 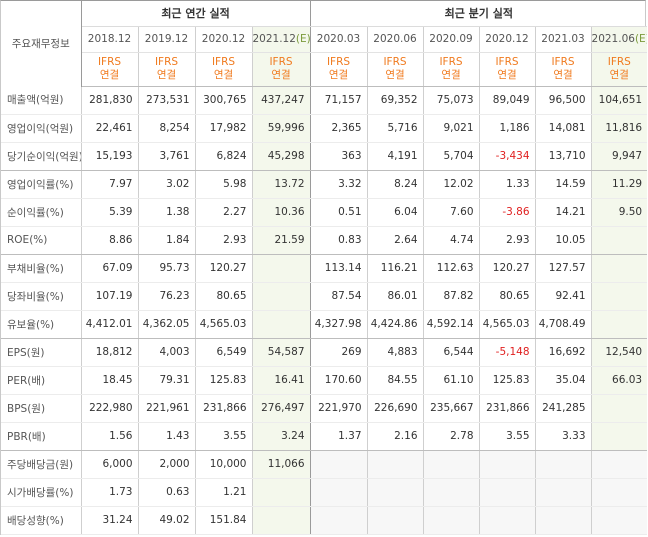 What do you see at coordinates (223, 380) in the screenshot?
I see `value-cell: 125.83` at bounding box center [223, 380].